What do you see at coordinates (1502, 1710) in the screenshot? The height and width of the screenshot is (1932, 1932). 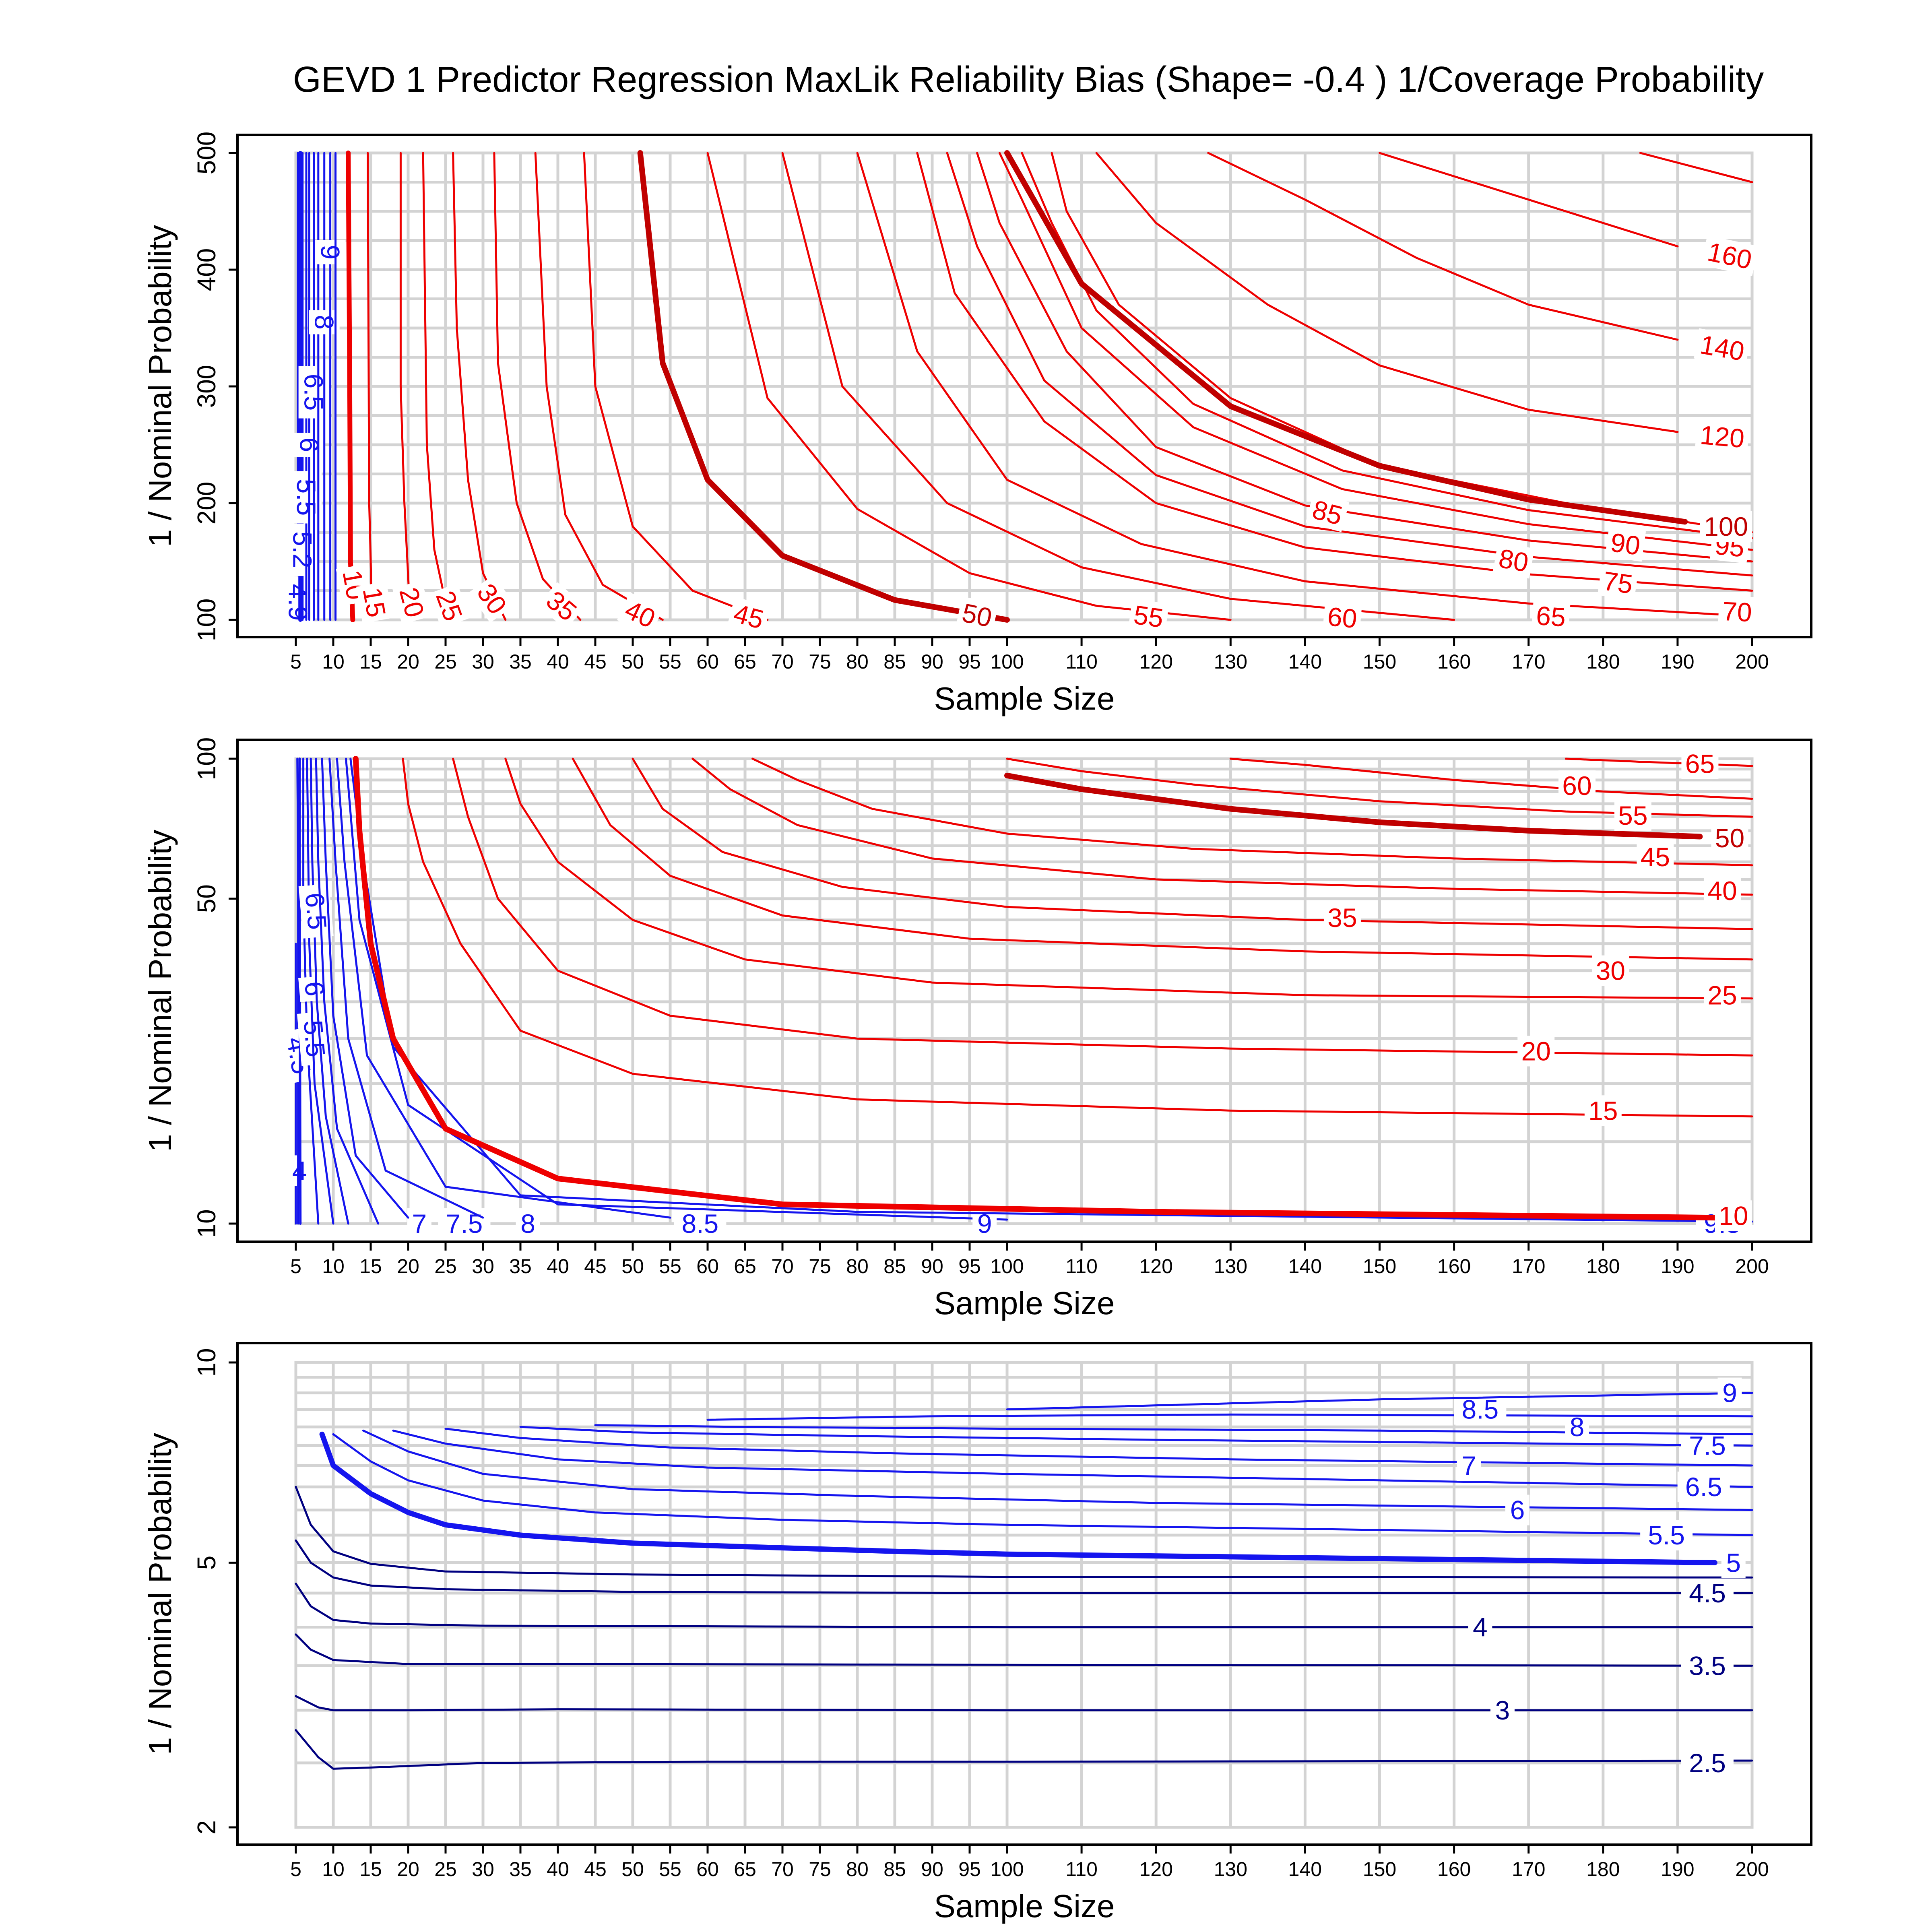 I see `contour-label: 3` at bounding box center [1502, 1710].